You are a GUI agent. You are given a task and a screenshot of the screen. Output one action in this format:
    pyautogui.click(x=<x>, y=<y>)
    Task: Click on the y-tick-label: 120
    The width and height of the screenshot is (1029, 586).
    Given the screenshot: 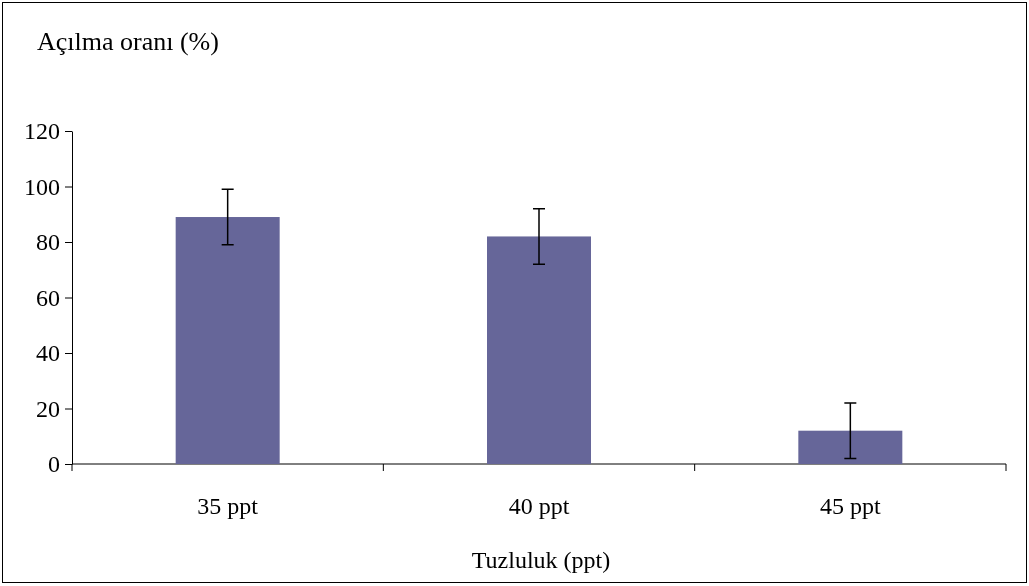 What is the action you would take?
    pyautogui.click(x=42, y=131)
    